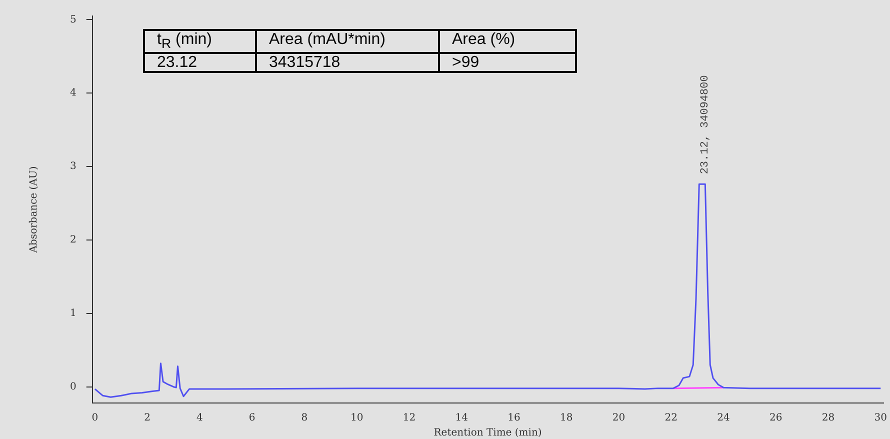 This screenshot has height=439, width=890. What do you see at coordinates (304, 418) in the screenshot?
I see `x-tick-label: 8` at bounding box center [304, 418].